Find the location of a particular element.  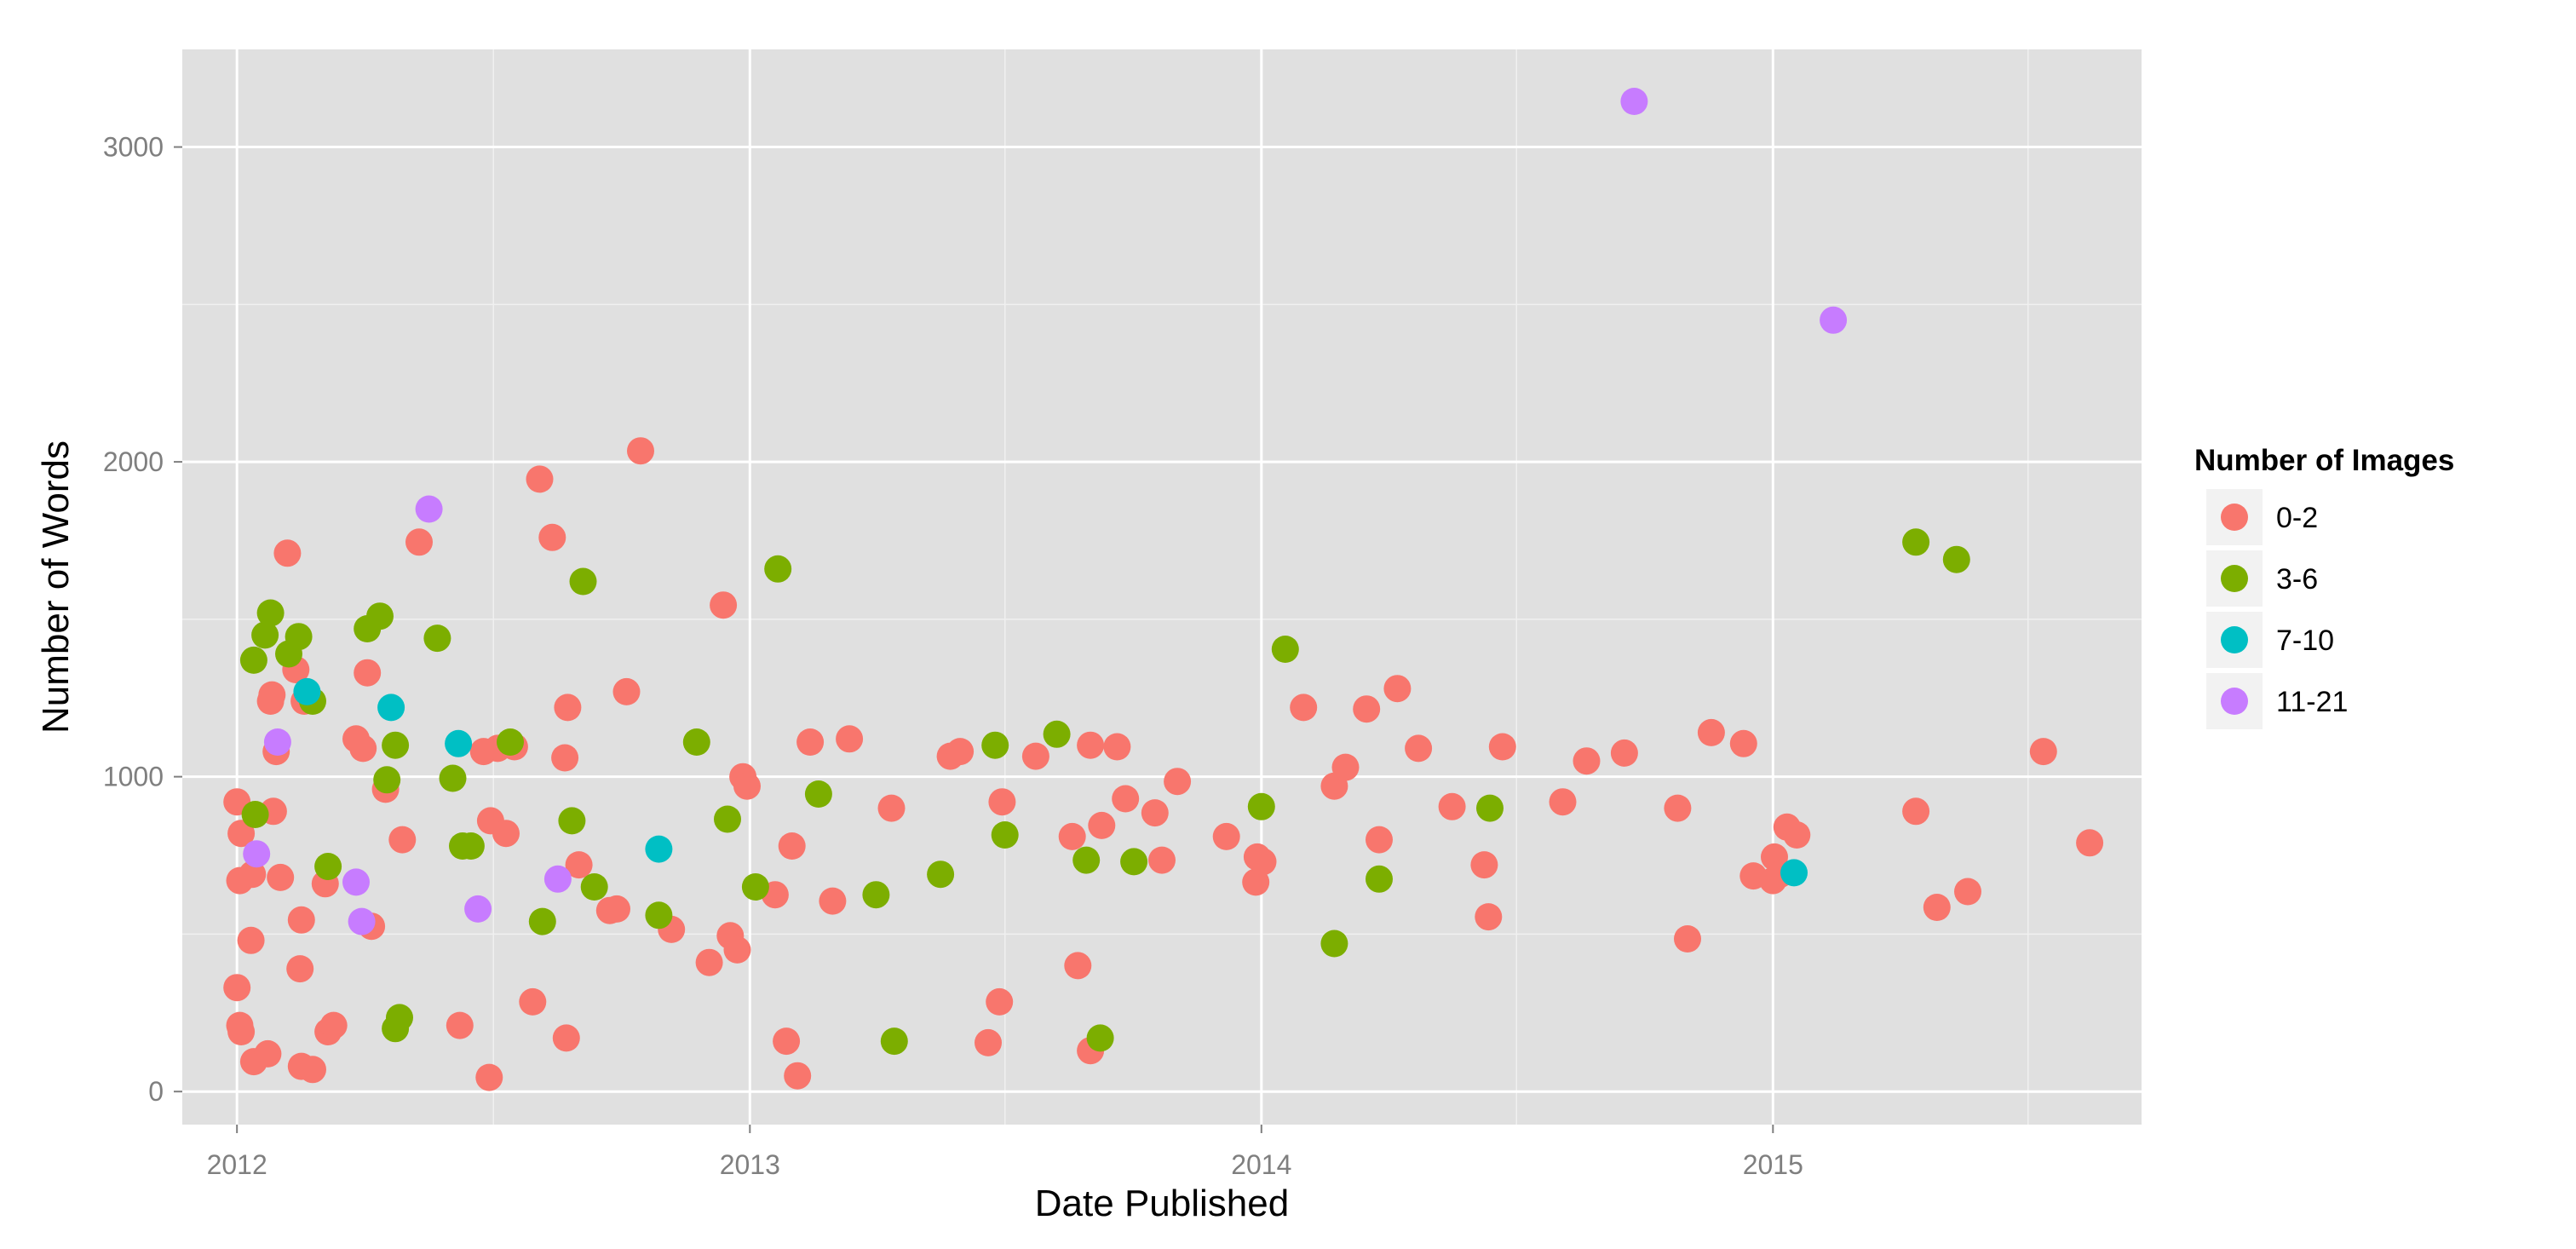

legend-title: Number of Images is located at coordinates (2324, 460).